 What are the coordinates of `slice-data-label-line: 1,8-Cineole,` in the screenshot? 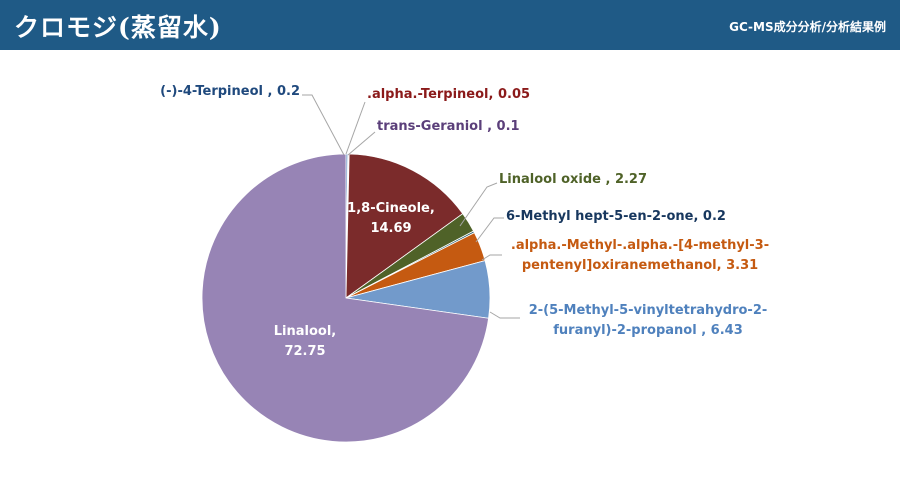 It's located at (391, 208).